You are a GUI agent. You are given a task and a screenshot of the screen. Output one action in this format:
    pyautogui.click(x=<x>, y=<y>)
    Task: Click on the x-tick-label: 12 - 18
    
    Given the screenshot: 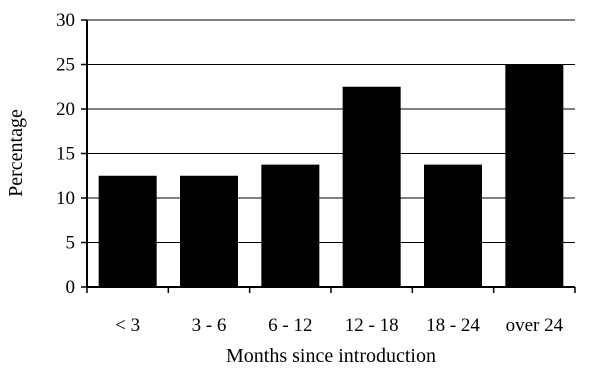 What is the action you would take?
    pyautogui.click(x=372, y=325)
    